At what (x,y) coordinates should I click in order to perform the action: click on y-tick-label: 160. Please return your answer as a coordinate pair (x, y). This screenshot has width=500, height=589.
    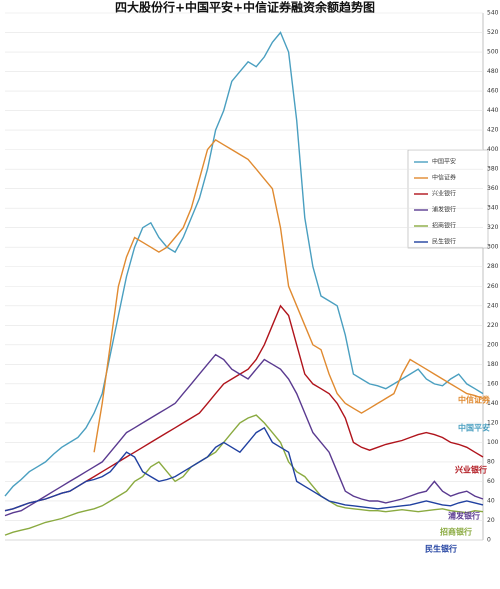
    Looking at the image, I should click on (493, 383).